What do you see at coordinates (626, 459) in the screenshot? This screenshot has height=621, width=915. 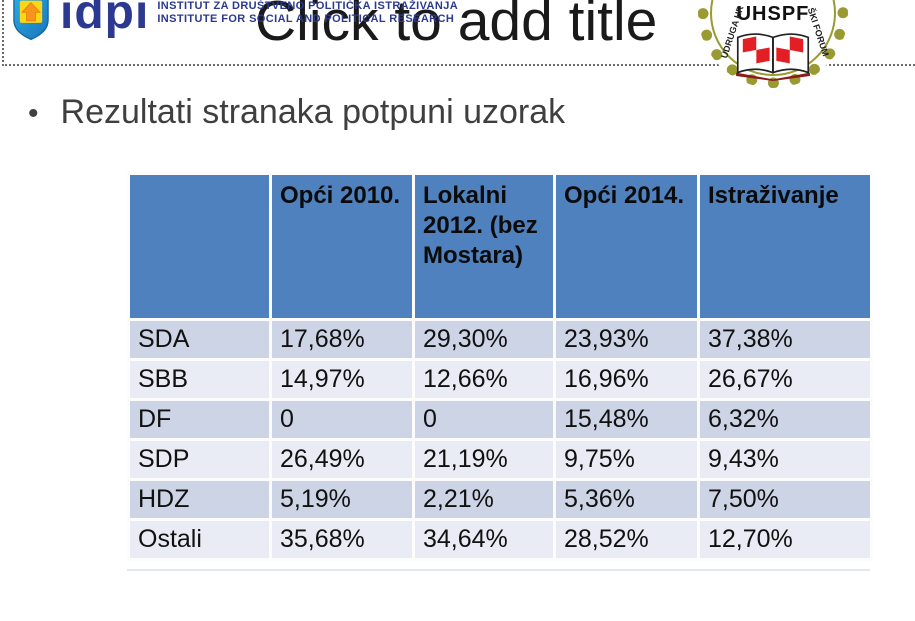 I see `row-value: 9,75%` at bounding box center [626, 459].